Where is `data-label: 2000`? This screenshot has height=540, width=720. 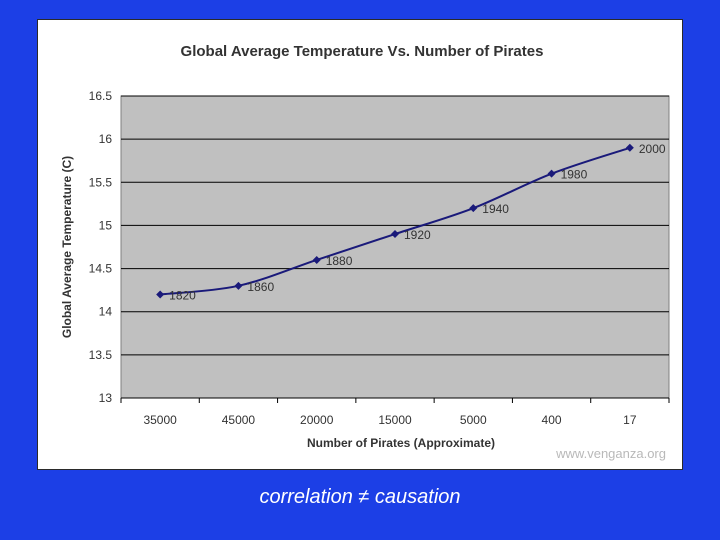
data-label: 2000 is located at coordinates (652, 149).